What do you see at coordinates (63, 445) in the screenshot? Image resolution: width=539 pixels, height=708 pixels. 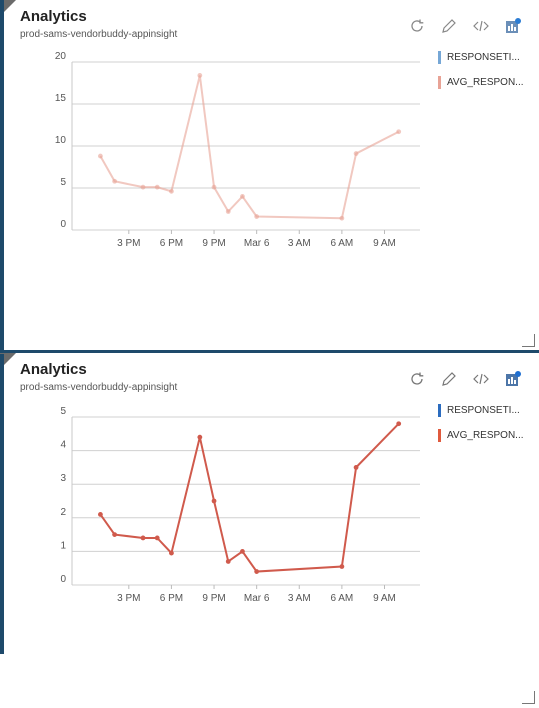 I see `y-tick-label: 4` at bounding box center [63, 445].